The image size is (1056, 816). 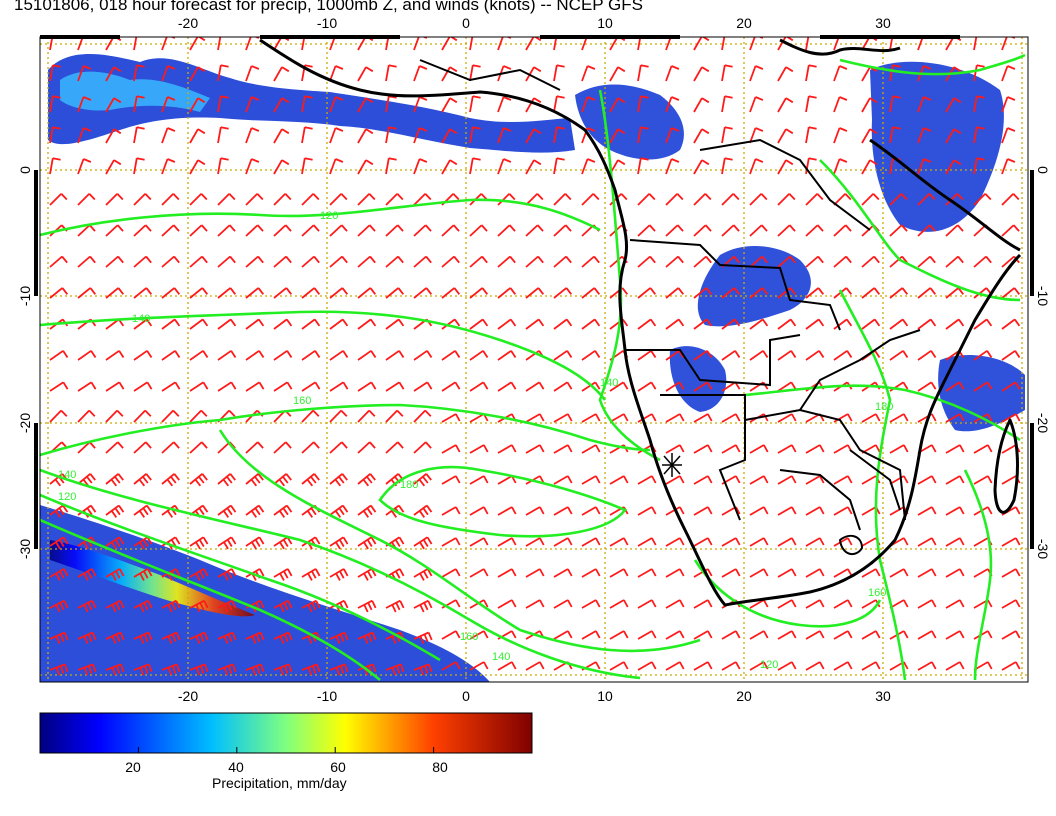 What do you see at coordinates (152, 578) in the screenshot?
I see `precip-band-core` at bounding box center [152, 578].